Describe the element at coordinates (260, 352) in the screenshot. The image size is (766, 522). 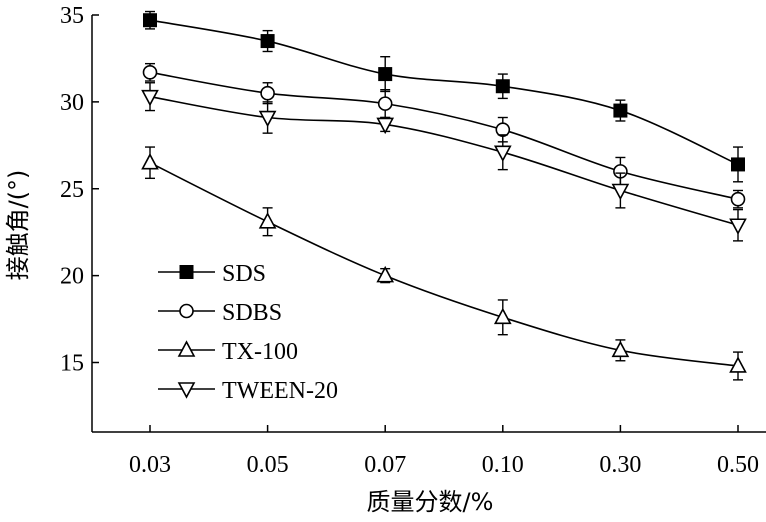
I see `legend-label: TX-100` at that location.